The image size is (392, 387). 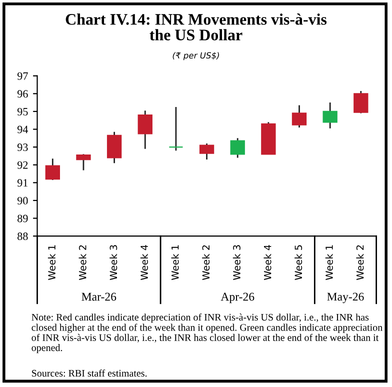 I want to click on y-tick-label: 94, so click(x=22, y=130).